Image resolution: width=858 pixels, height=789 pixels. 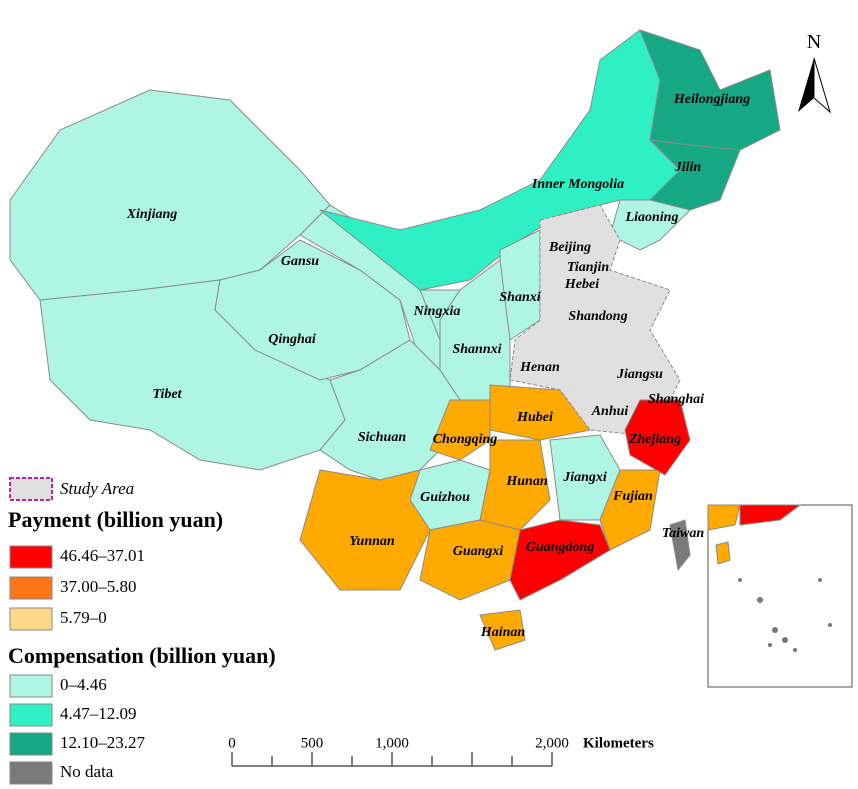 What do you see at coordinates (152, 214) in the screenshot?
I see `province-label: Xinjiang` at bounding box center [152, 214].